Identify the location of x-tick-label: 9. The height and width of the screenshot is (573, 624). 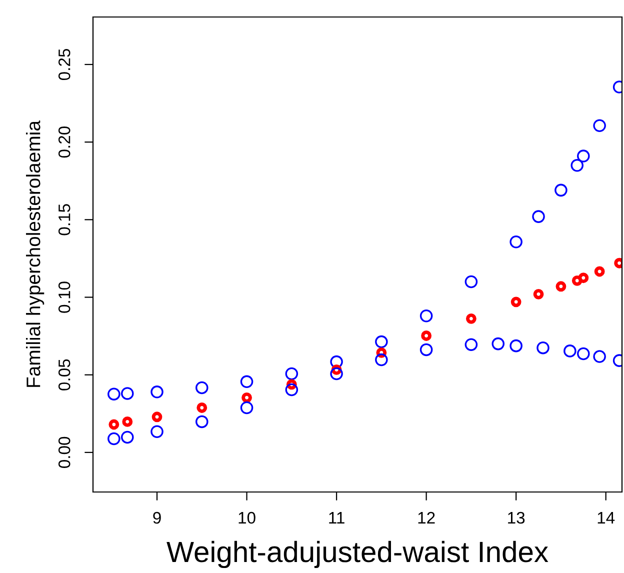
(157, 518).